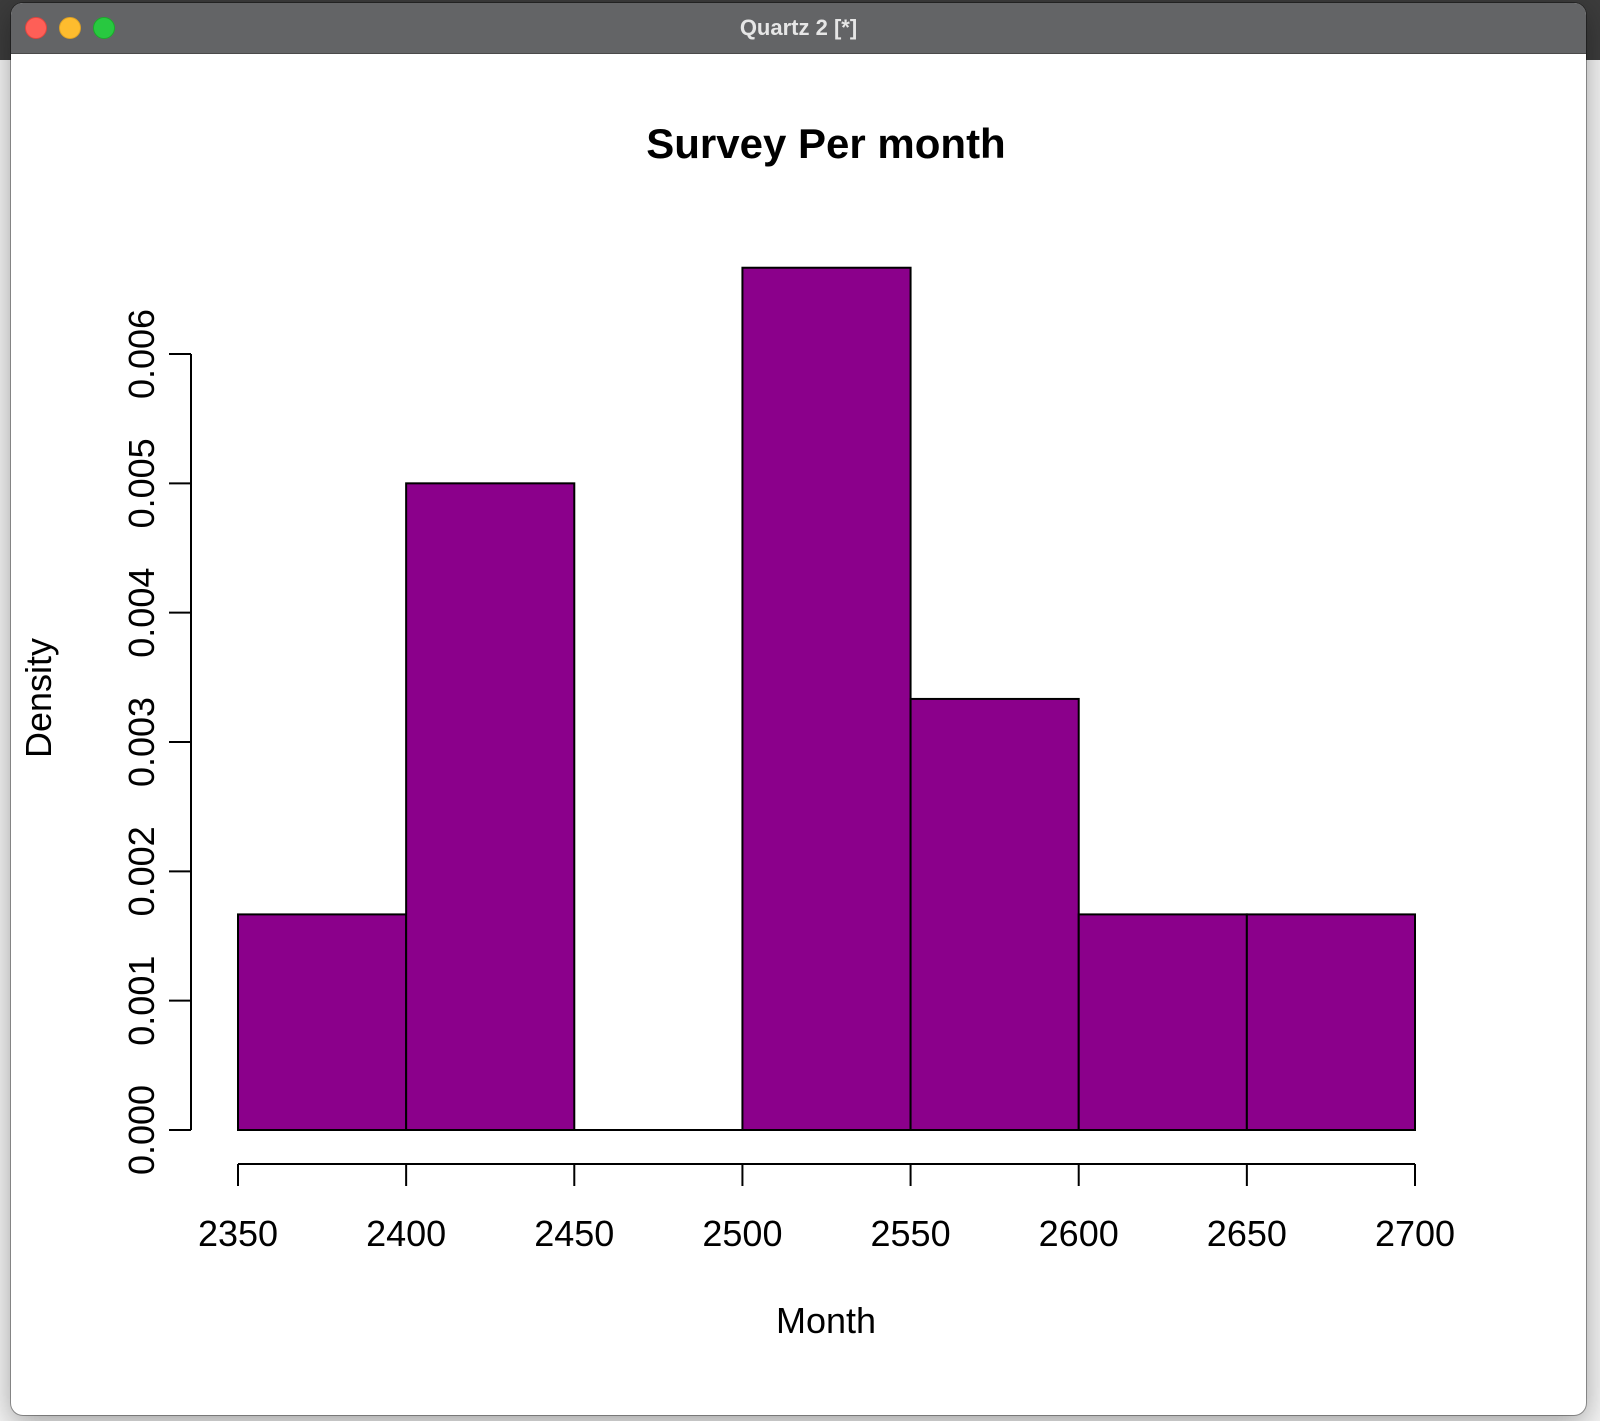 The height and width of the screenshot is (1421, 1600). I want to click on x-tick-label: 2500, so click(742, 1233).